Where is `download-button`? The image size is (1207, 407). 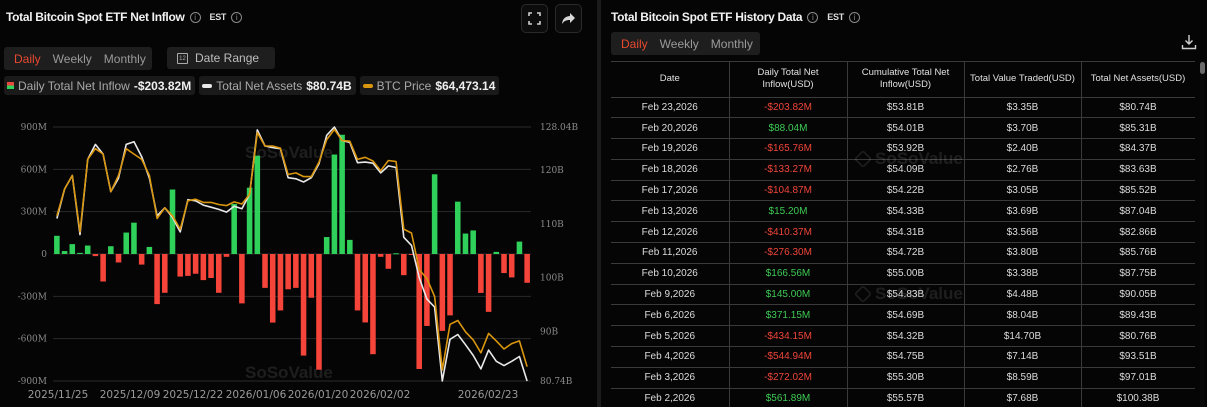 download-button is located at coordinates (1189, 44).